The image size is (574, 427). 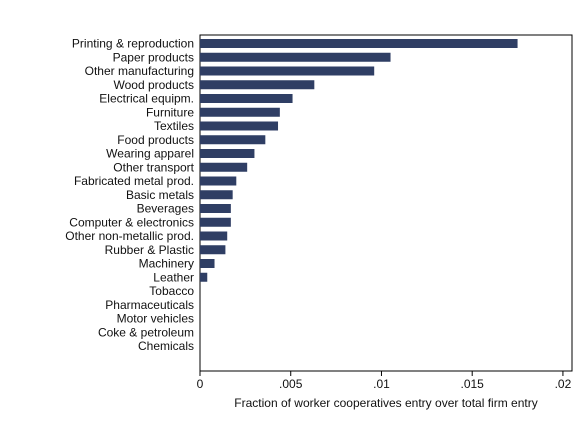 What do you see at coordinates (173, 277) in the screenshot?
I see `category-label: Leather` at bounding box center [173, 277].